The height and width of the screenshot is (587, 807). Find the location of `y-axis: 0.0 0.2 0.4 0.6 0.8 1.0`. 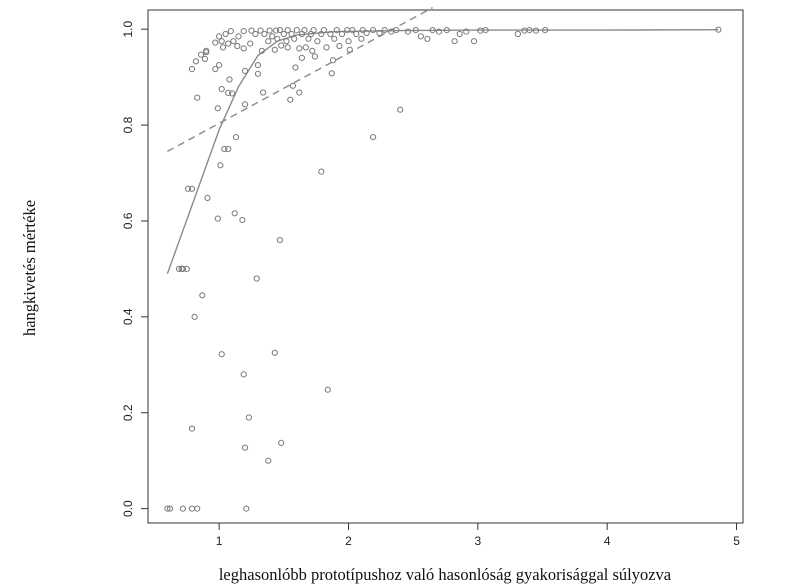

y-axis: 0.0 0.2 0.4 0.6 0.8 1.0 is located at coordinates (135, 269).